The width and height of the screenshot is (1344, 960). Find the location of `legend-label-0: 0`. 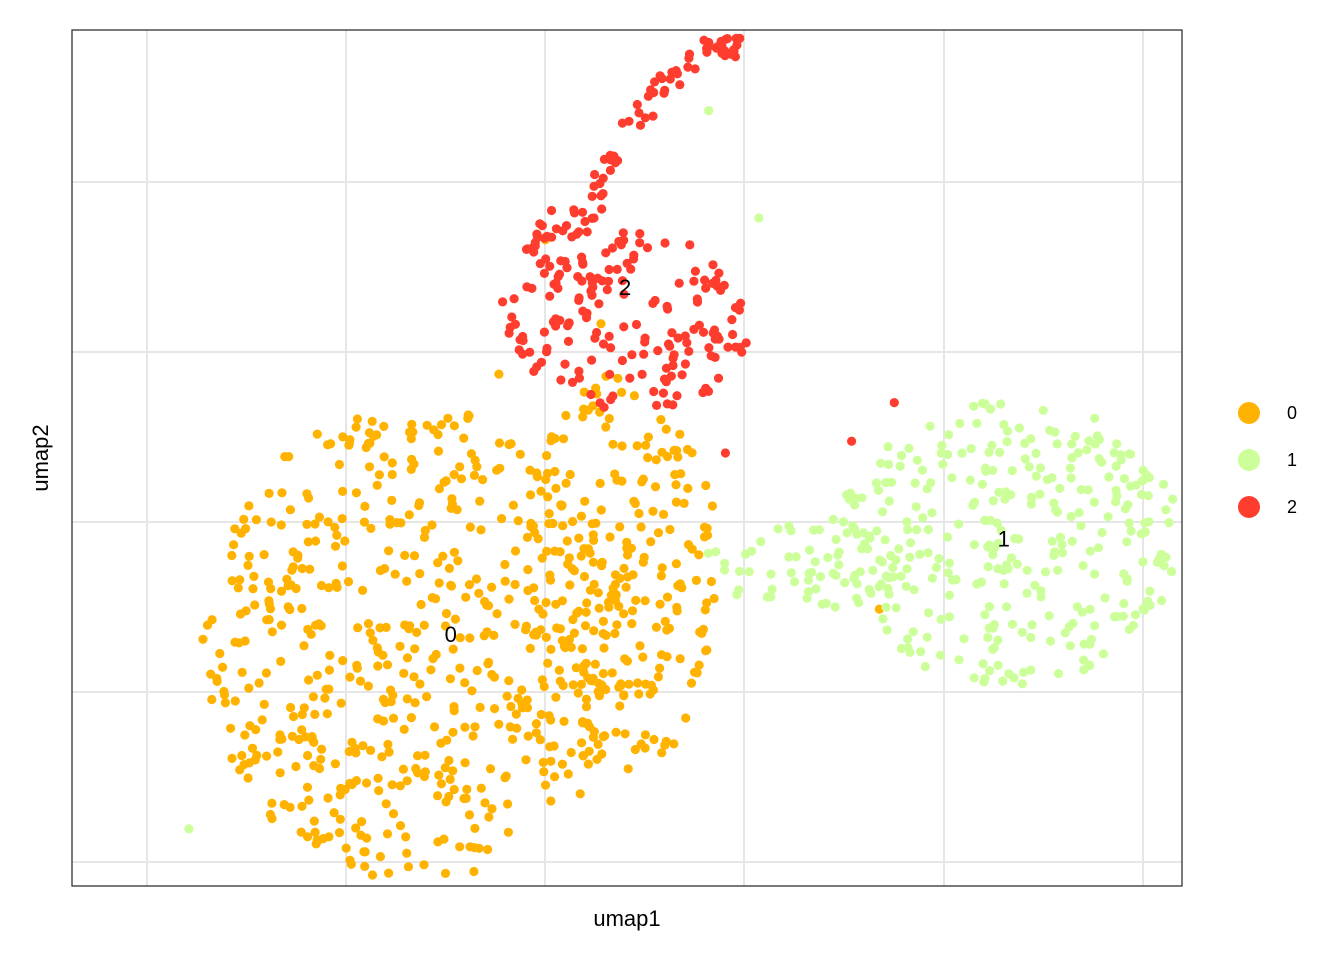

legend-label-0: 0 is located at coordinates (1292, 413).